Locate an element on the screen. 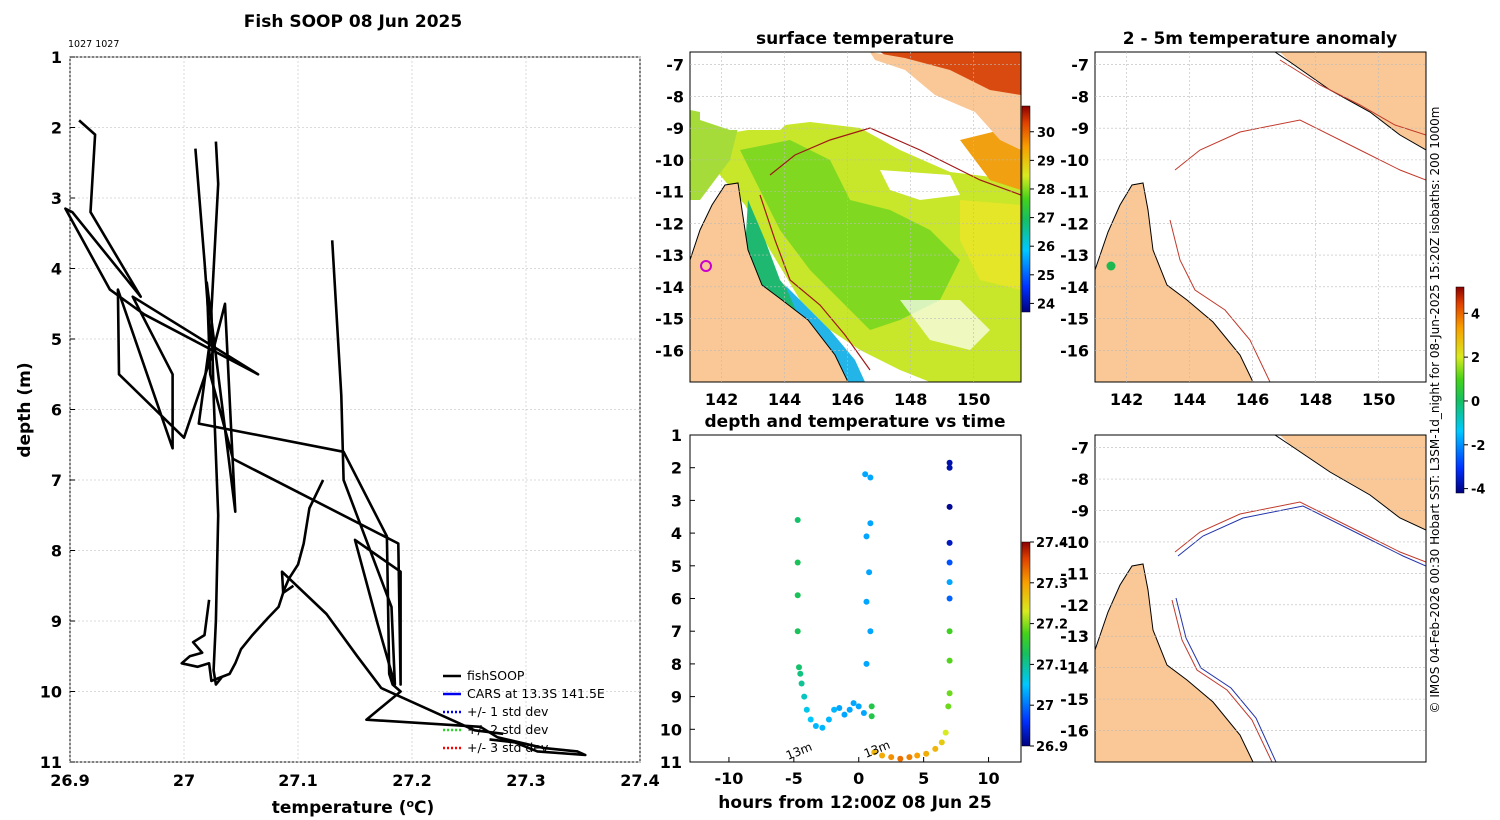  sst-isobath-200m is located at coordinates (815, 282).